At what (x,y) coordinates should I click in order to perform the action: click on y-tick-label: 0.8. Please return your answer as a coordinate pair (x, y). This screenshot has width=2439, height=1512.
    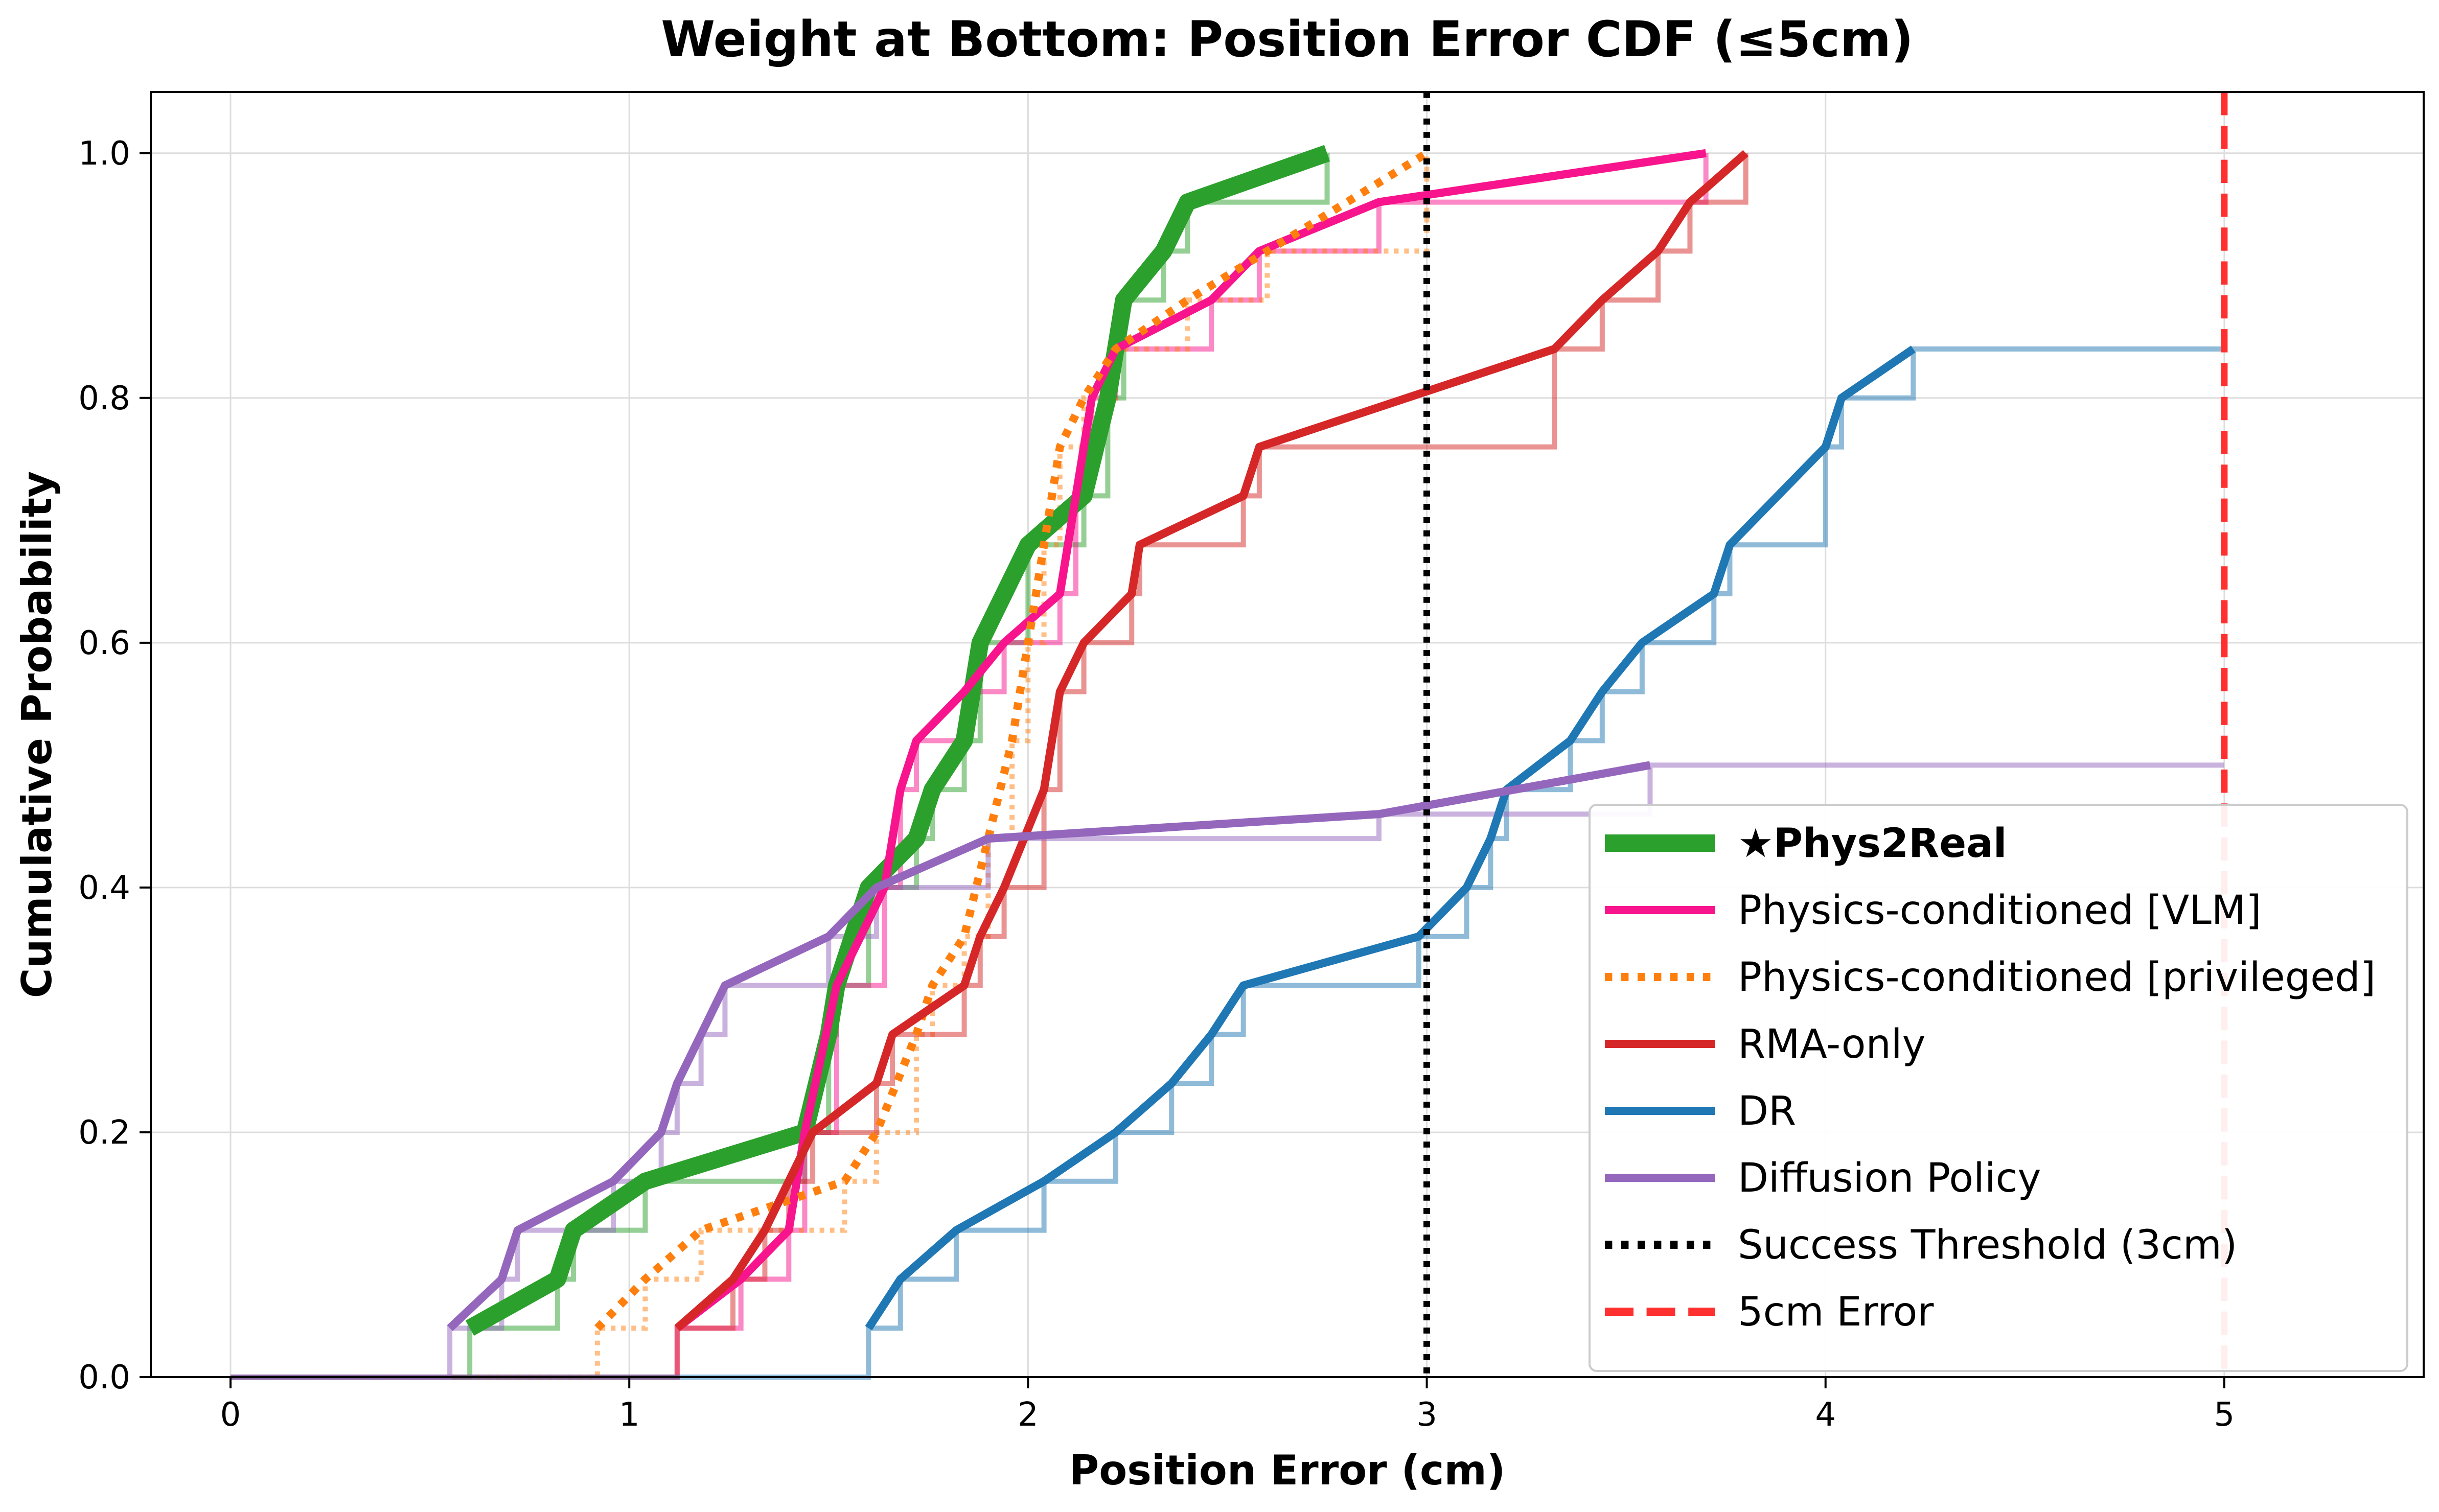
    Looking at the image, I should click on (104, 398).